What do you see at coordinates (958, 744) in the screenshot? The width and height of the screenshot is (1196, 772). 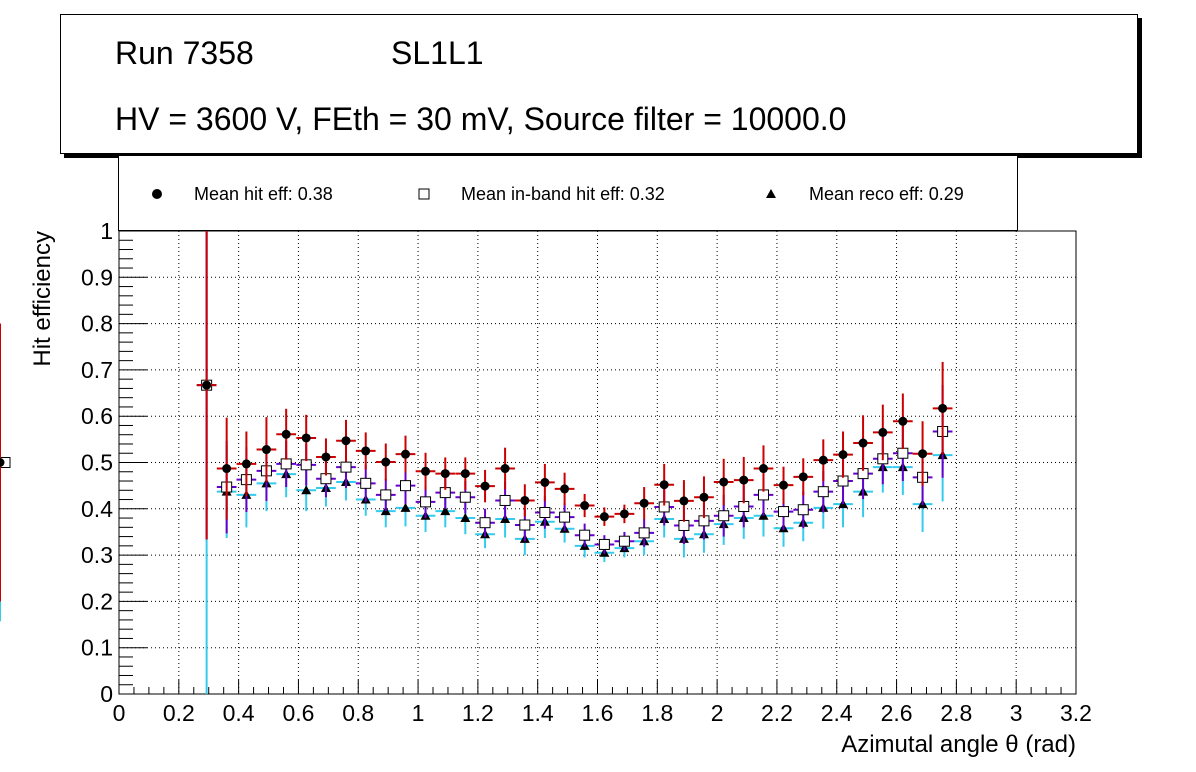 I see `x-axis-title: Azimutal angle θ (rad)` at bounding box center [958, 744].